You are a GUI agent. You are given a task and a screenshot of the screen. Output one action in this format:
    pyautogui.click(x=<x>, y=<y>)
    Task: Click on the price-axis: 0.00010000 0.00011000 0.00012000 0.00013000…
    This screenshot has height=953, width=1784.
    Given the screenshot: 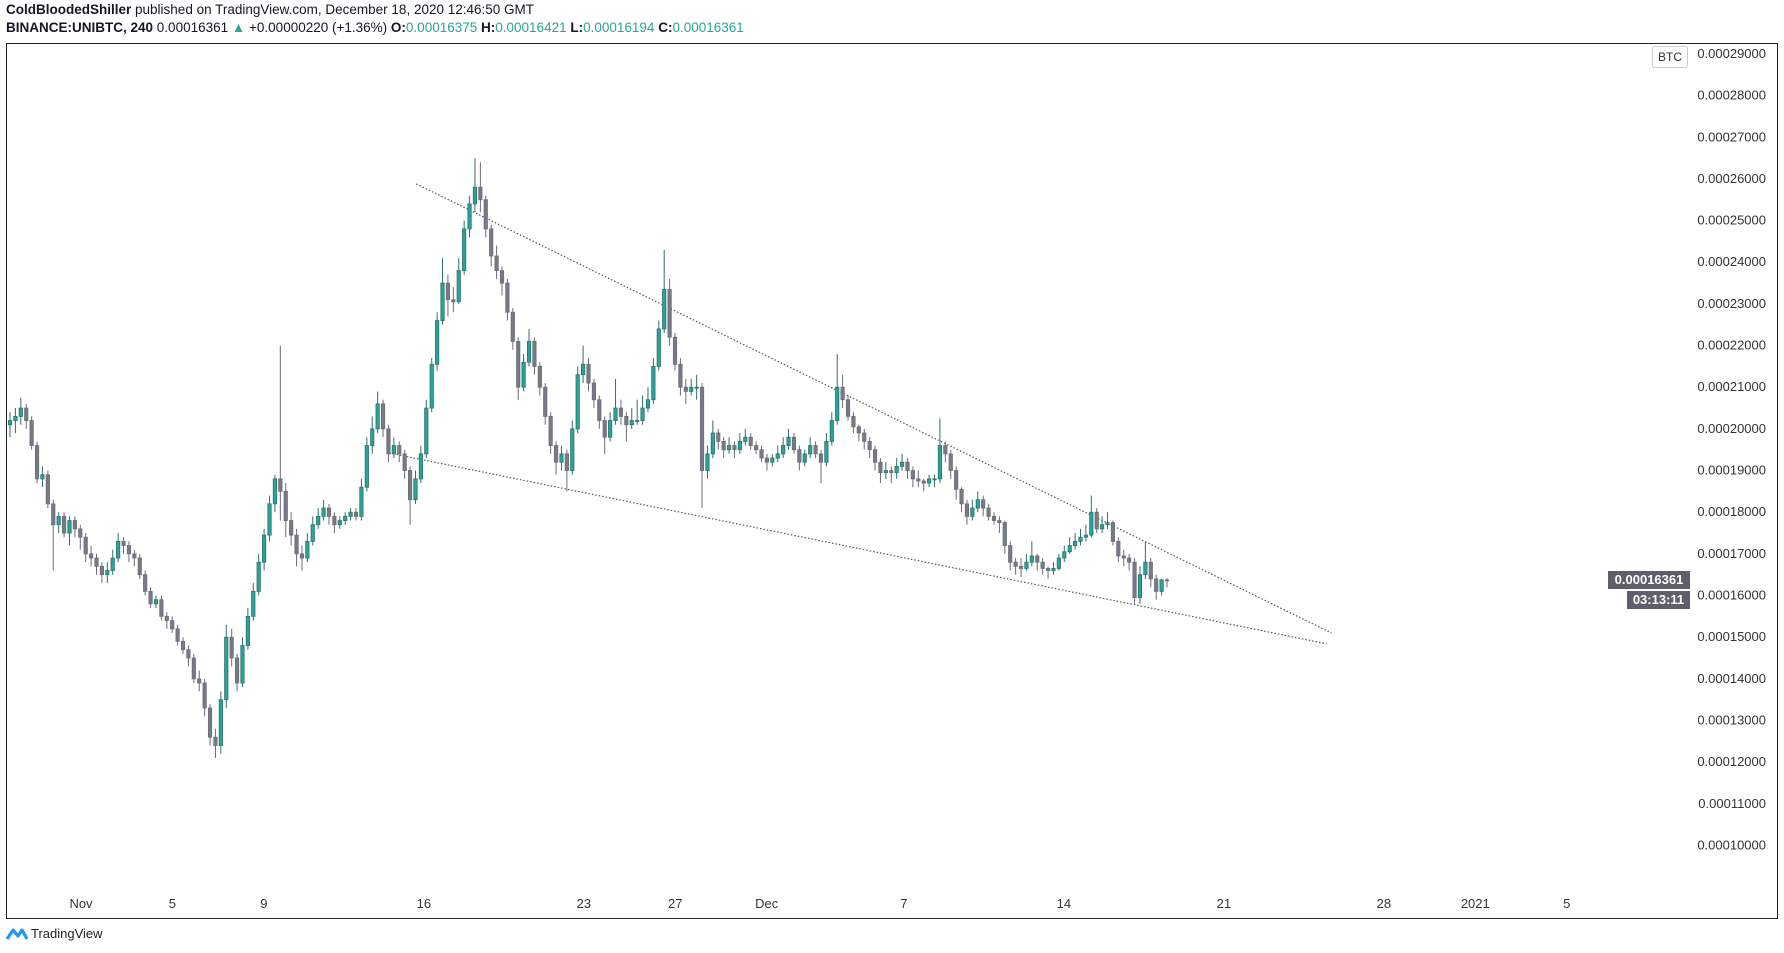 What is the action you would take?
    pyautogui.click(x=1731, y=449)
    